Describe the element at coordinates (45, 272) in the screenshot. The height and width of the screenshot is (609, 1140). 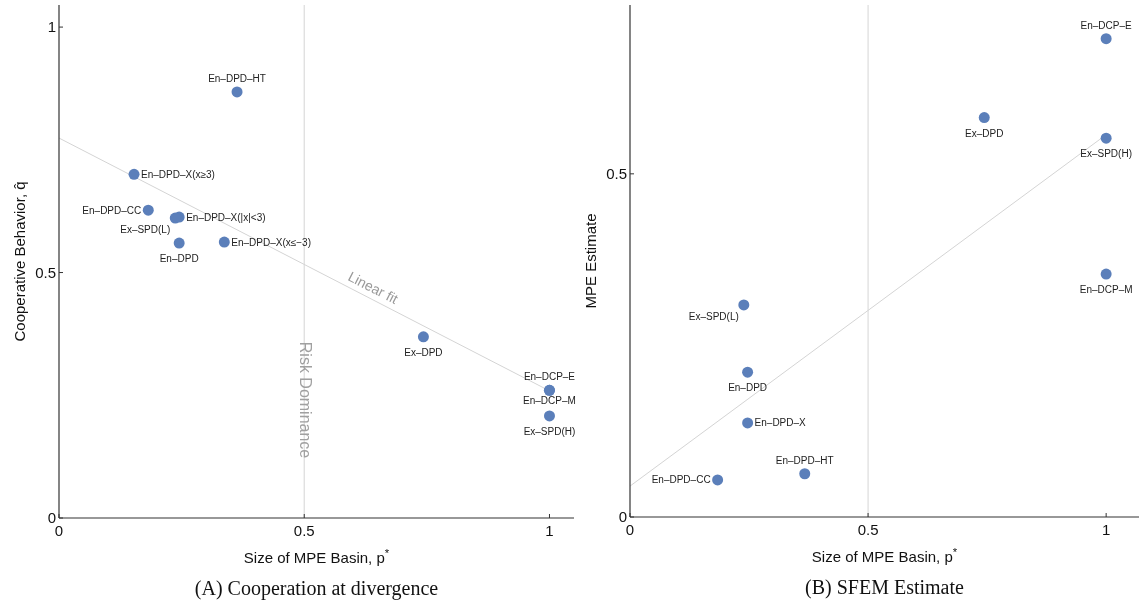
I see `y-tick-label: 0.5` at that location.